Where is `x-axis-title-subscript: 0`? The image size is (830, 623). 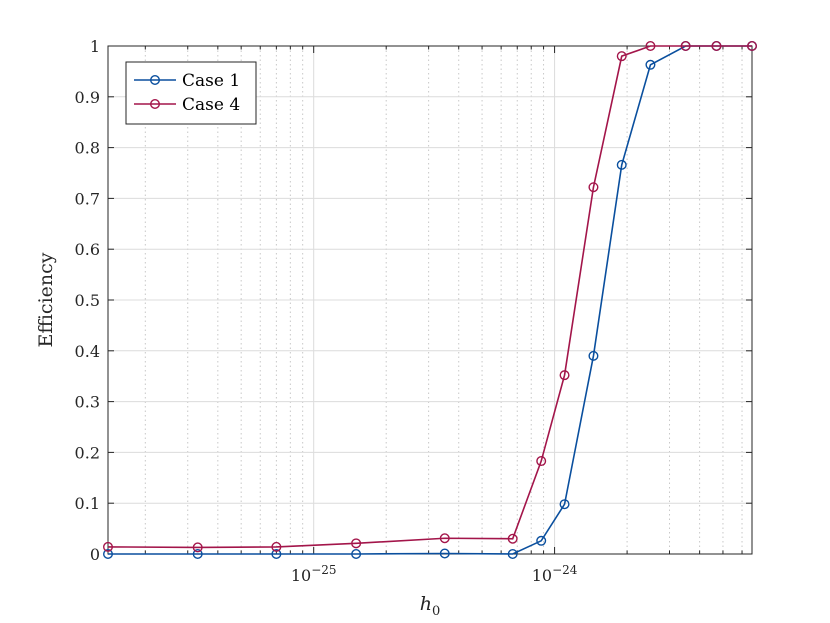
x-axis-title-subscript: 0 is located at coordinates (436, 611).